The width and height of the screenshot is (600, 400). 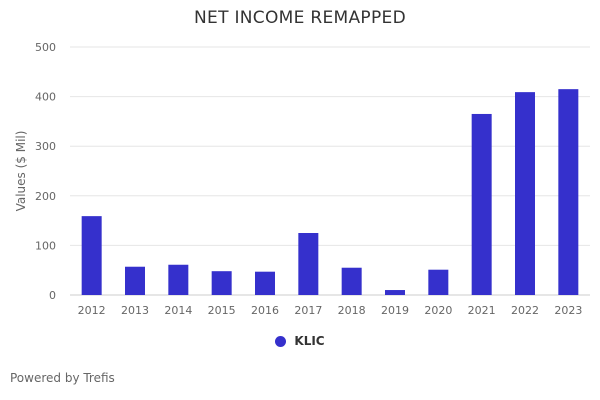 I want to click on legend-label-klic: KLIC, so click(x=309, y=341).